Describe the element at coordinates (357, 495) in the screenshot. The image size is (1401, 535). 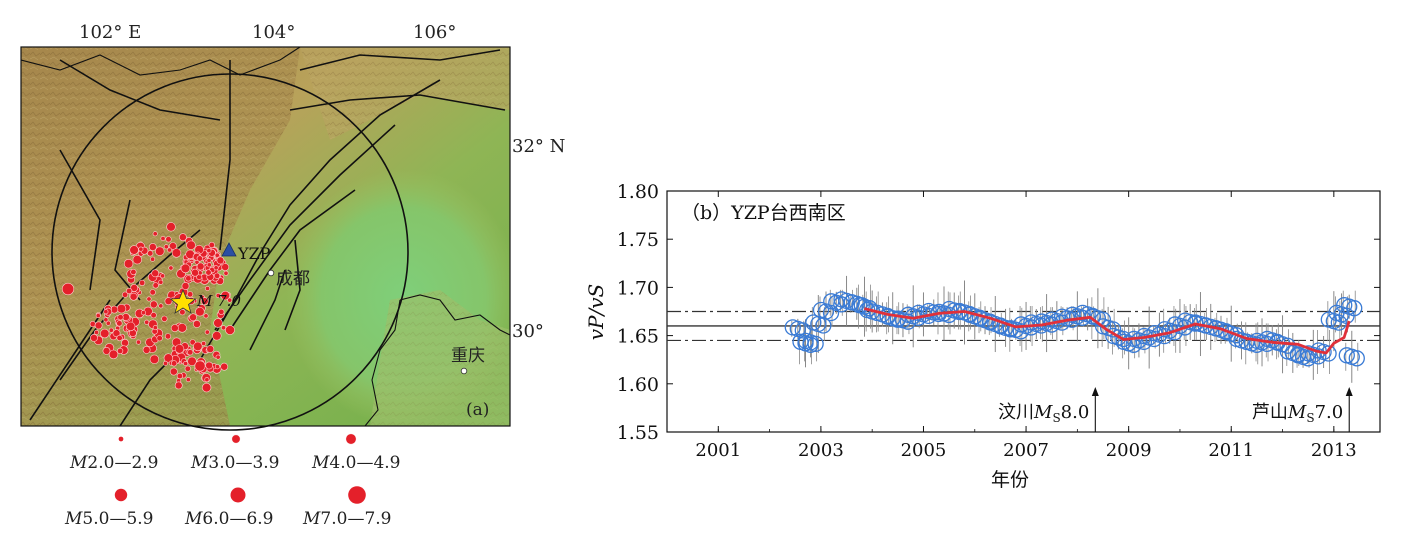
I see `legend-symbol-m7` at that location.